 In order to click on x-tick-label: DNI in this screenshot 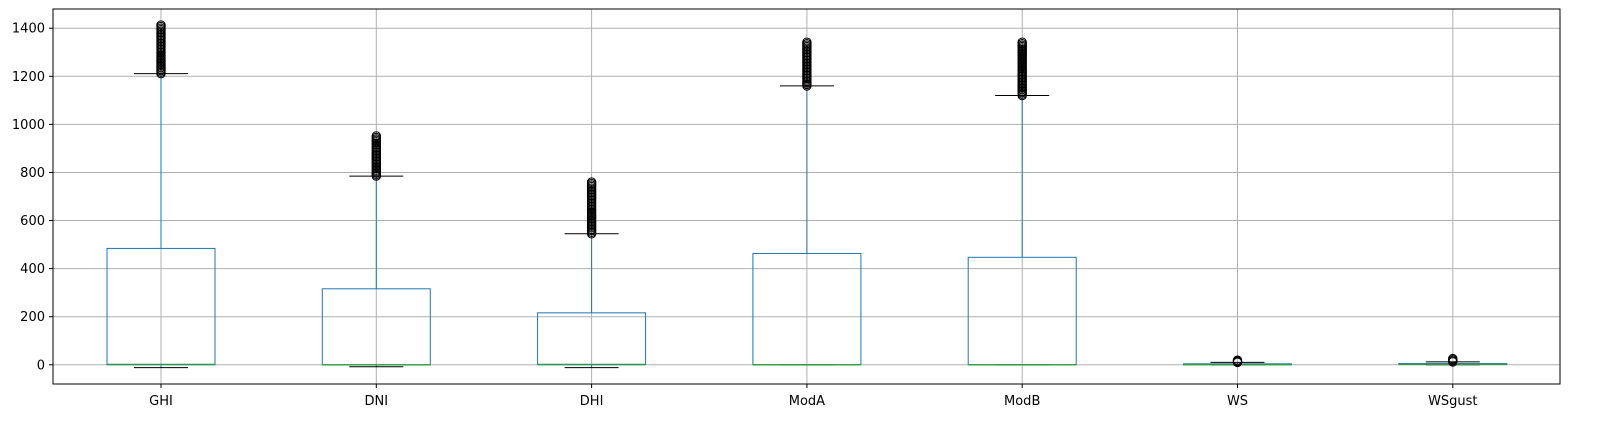, I will do `click(377, 401)`.